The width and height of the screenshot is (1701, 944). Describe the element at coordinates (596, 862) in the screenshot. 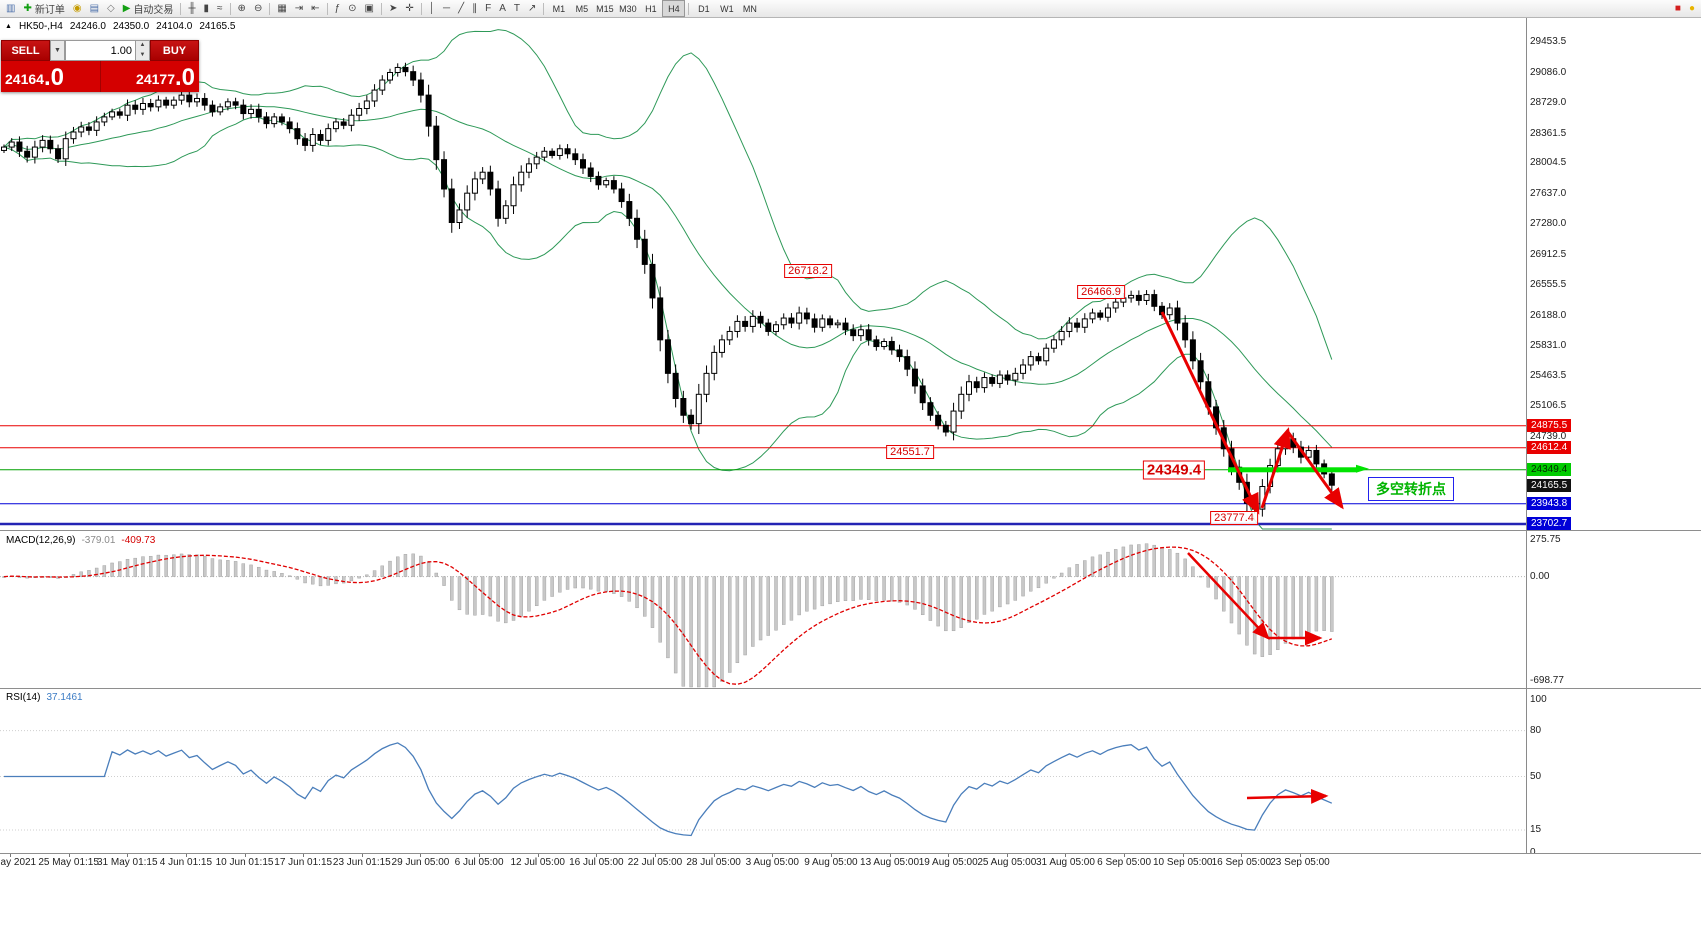

I see `time-axis-label: 16 Jul 05:00` at that location.